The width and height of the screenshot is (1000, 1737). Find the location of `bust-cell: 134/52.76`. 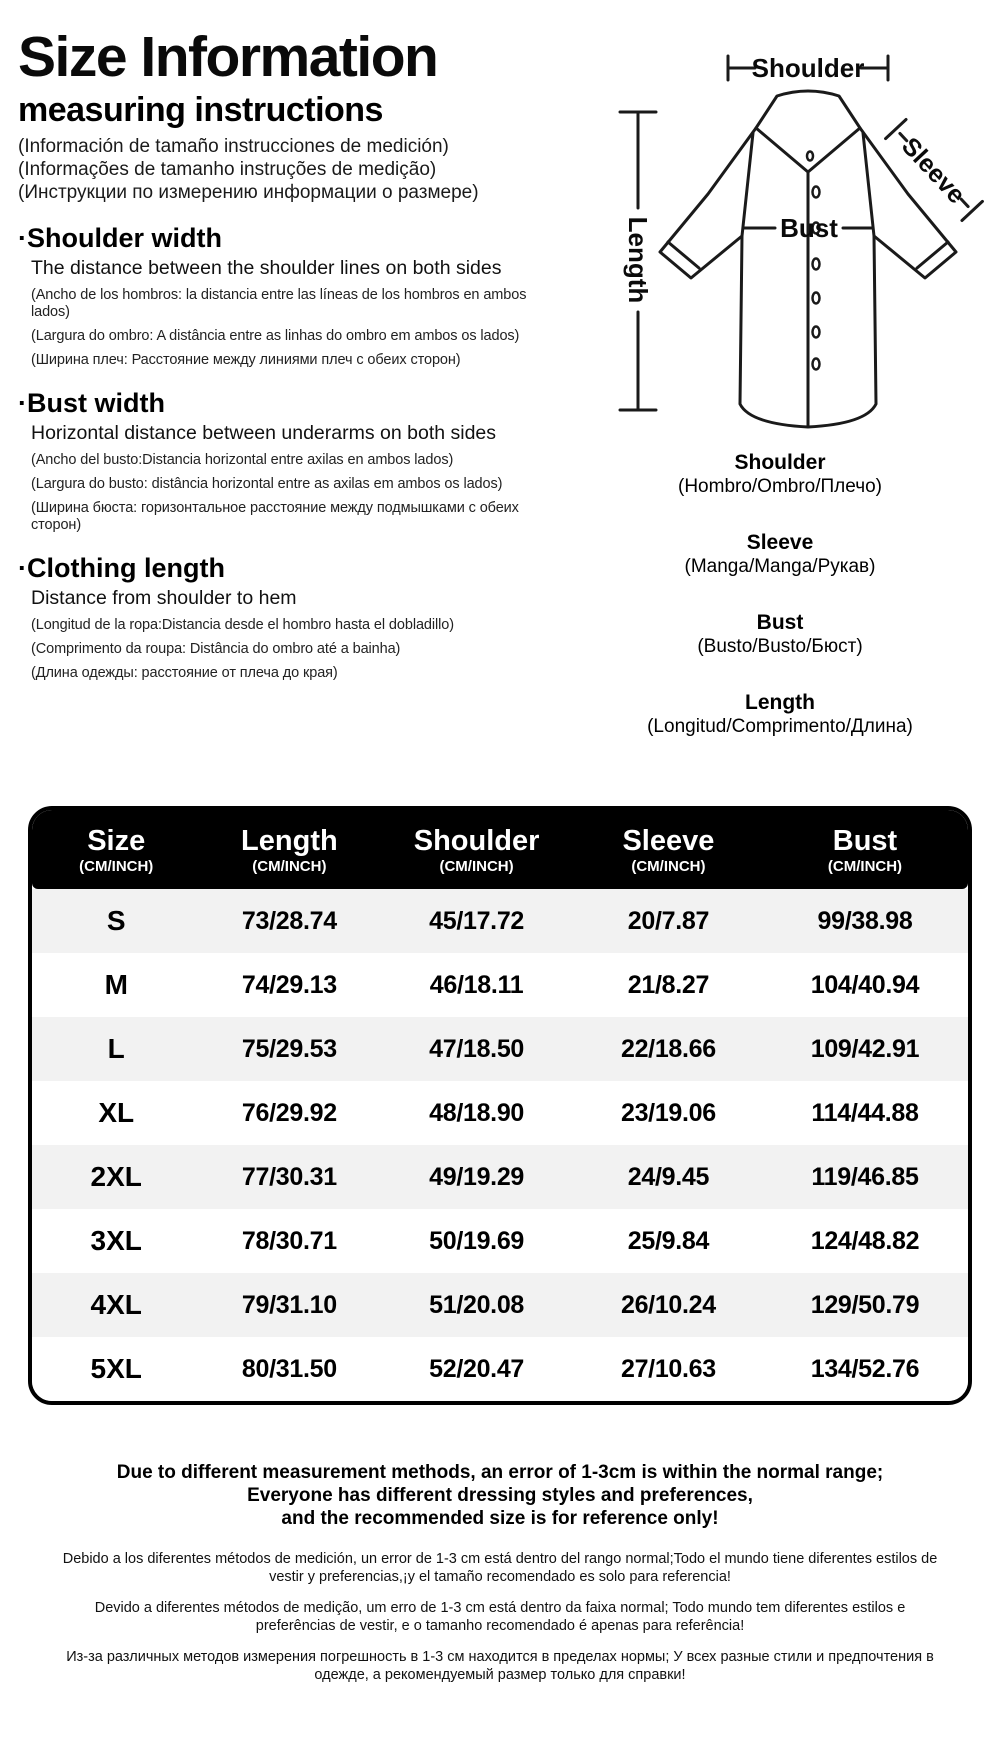

bust-cell: 134/52.76 is located at coordinates (865, 1368).